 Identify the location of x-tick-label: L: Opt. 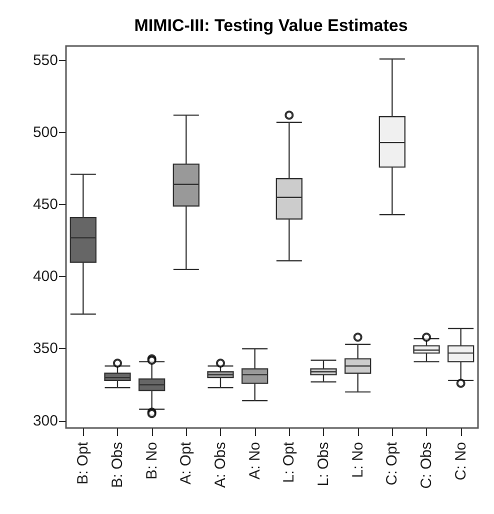
(289, 462).